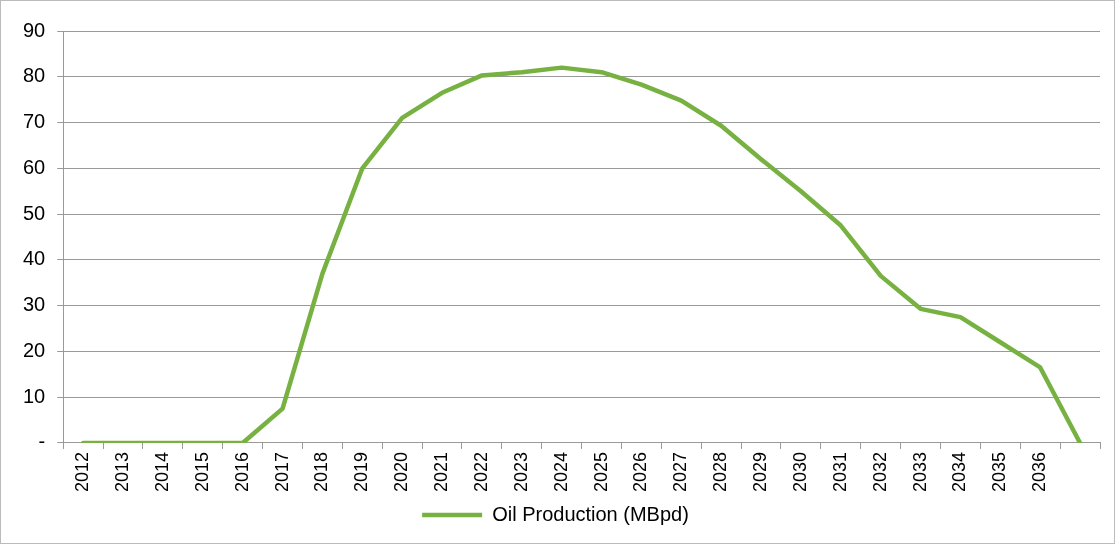  What do you see at coordinates (361, 471) in the screenshot?
I see `x-tick-label: 2019` at bounding box center [361, 471].